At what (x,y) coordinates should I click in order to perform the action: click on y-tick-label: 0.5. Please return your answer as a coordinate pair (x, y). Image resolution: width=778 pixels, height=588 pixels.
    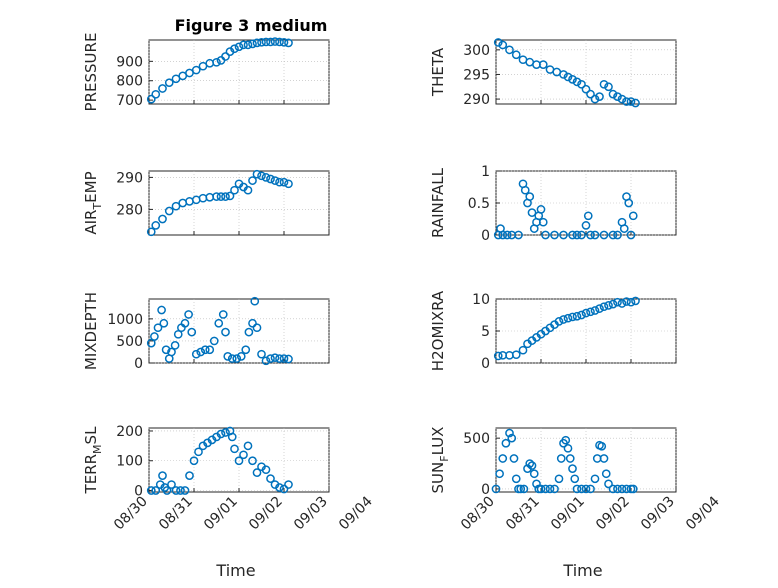
    Looking at the image, I should click on (479, 204).